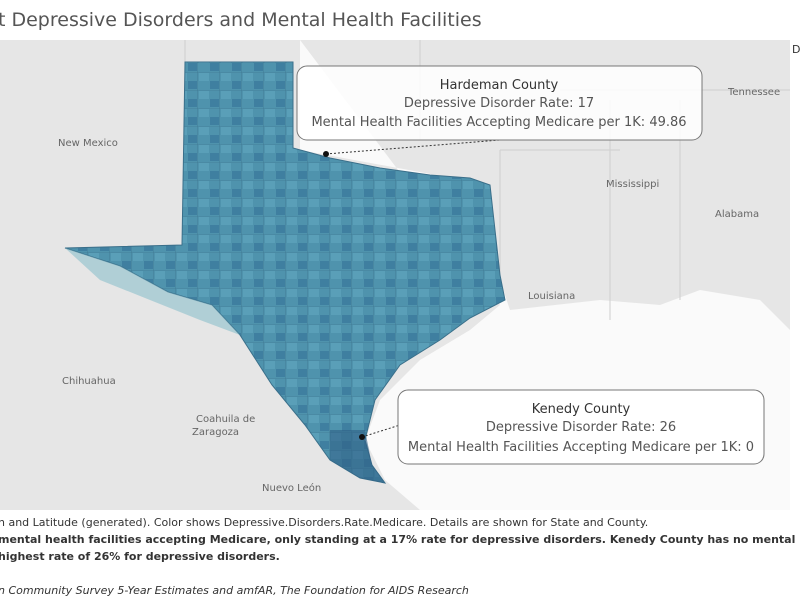 Image resolution: width=800 pixels, height=600 pixels. Describe the element at coordinates (357, 456) in the screenshot. I see `south-texas-counties` at that location.